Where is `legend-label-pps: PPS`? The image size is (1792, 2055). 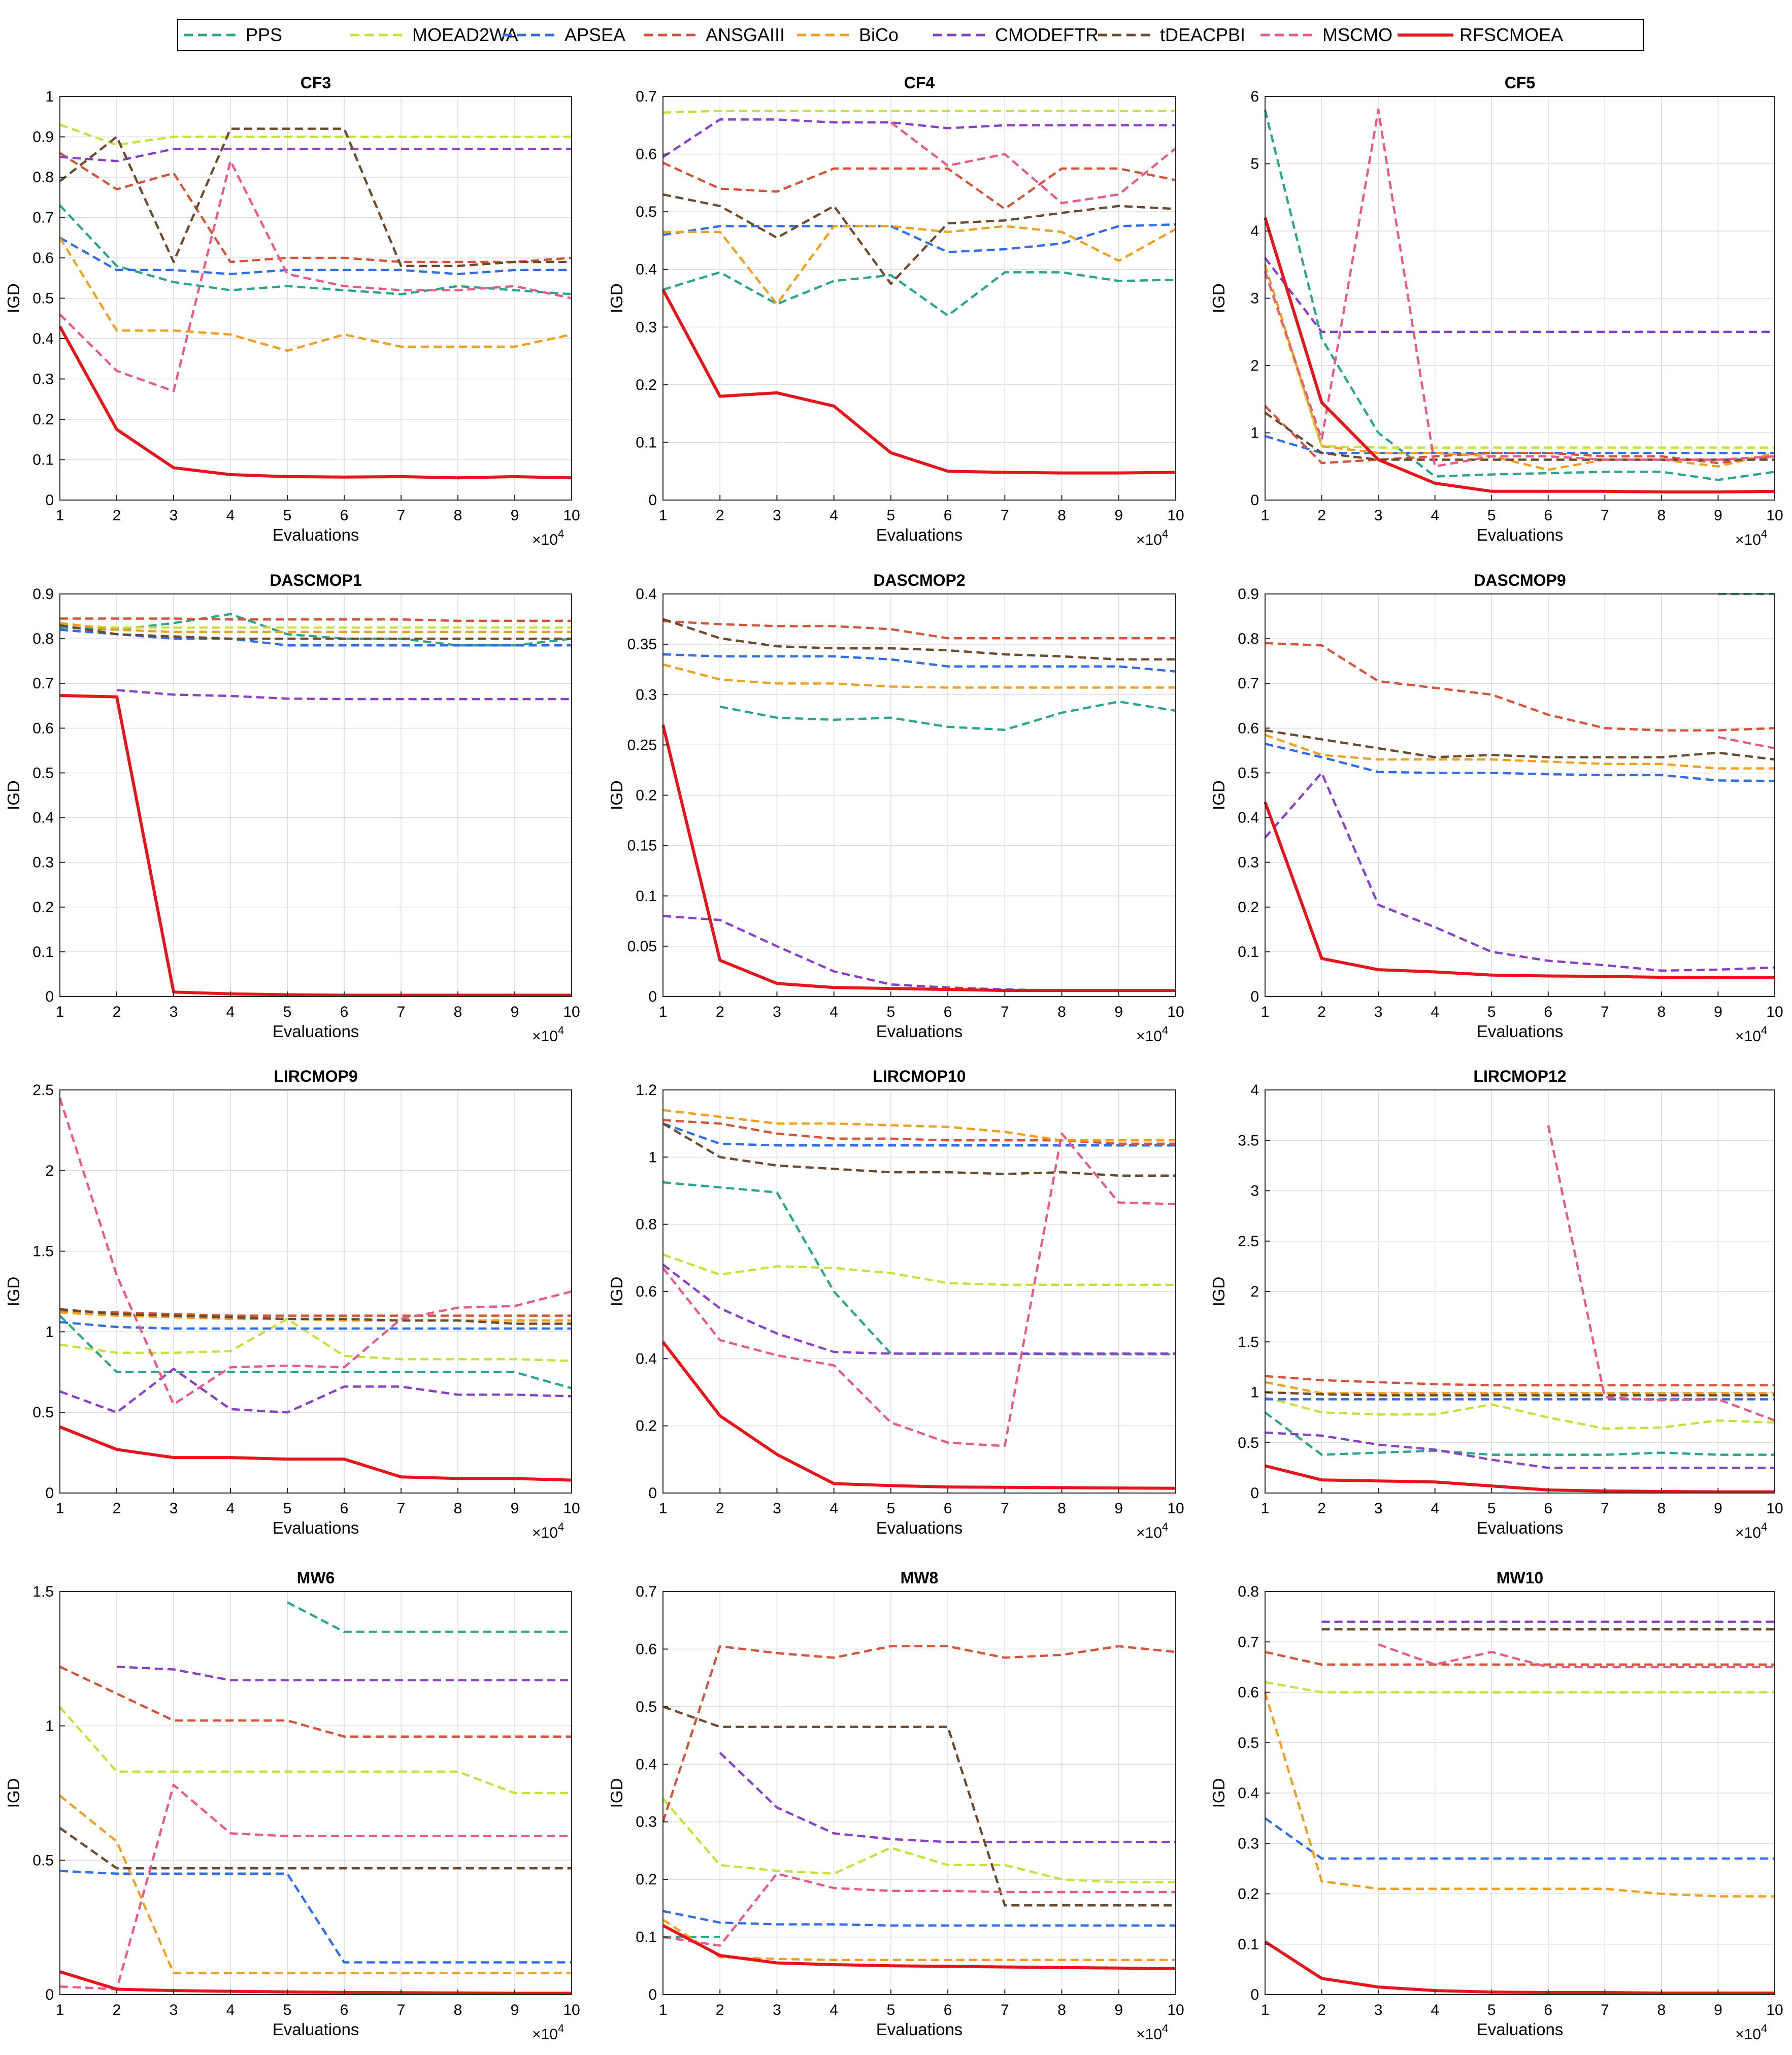 legend-label-pps: PPS is located at coordinates (264, 35).